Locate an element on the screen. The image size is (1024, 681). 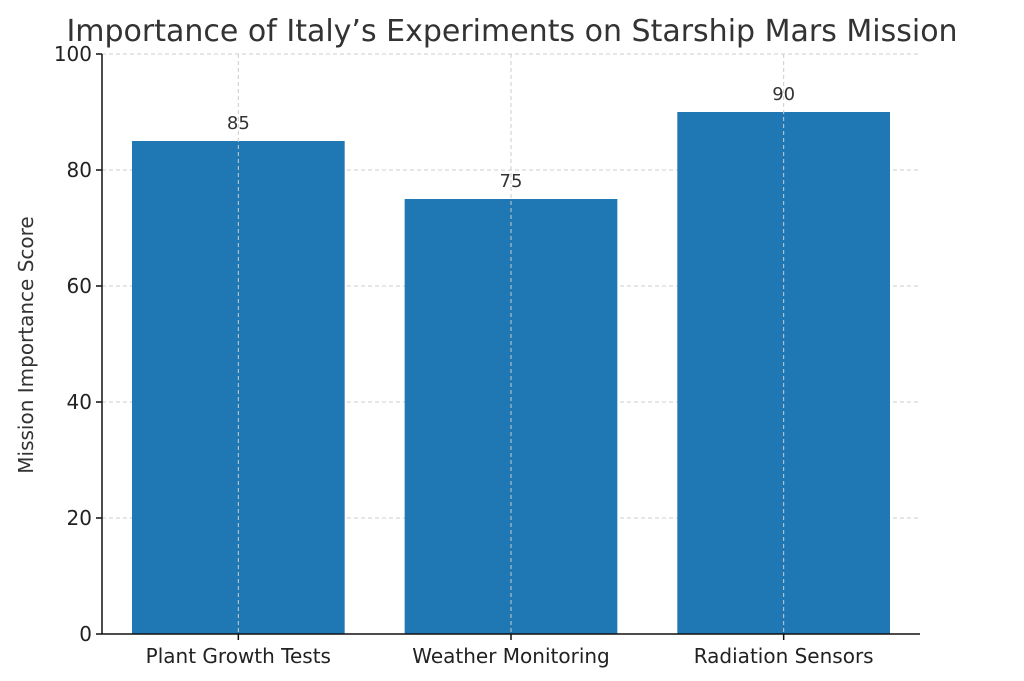
x-tick-label: Plant Growth Tests is located at coordinates (238, 656).